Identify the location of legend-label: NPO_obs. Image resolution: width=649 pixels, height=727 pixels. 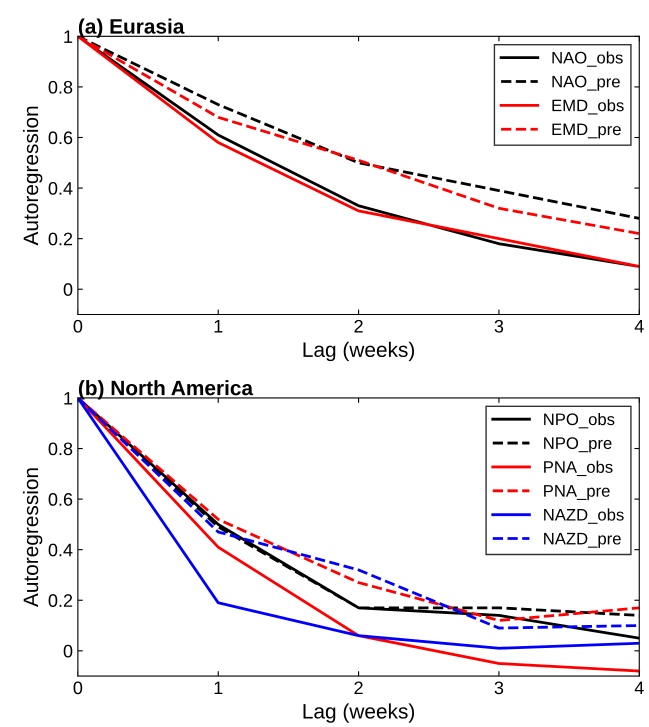
(579, 420).